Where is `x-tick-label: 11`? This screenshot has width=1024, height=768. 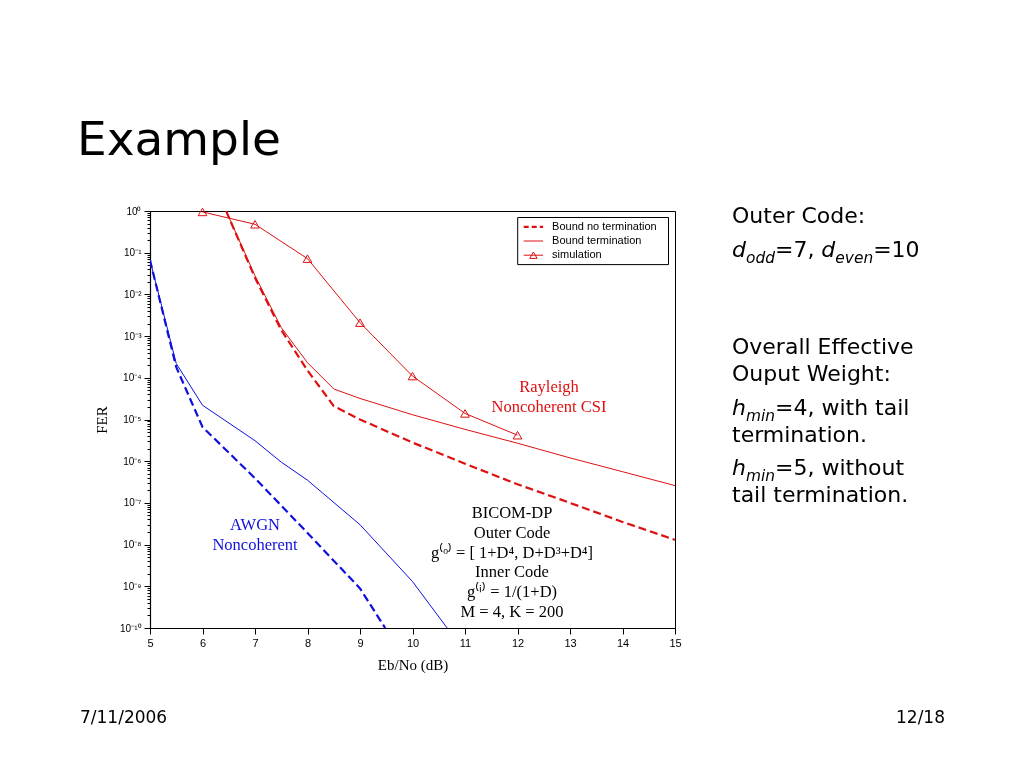
x-tick-label: 11 is located at coordinates (465, 642).